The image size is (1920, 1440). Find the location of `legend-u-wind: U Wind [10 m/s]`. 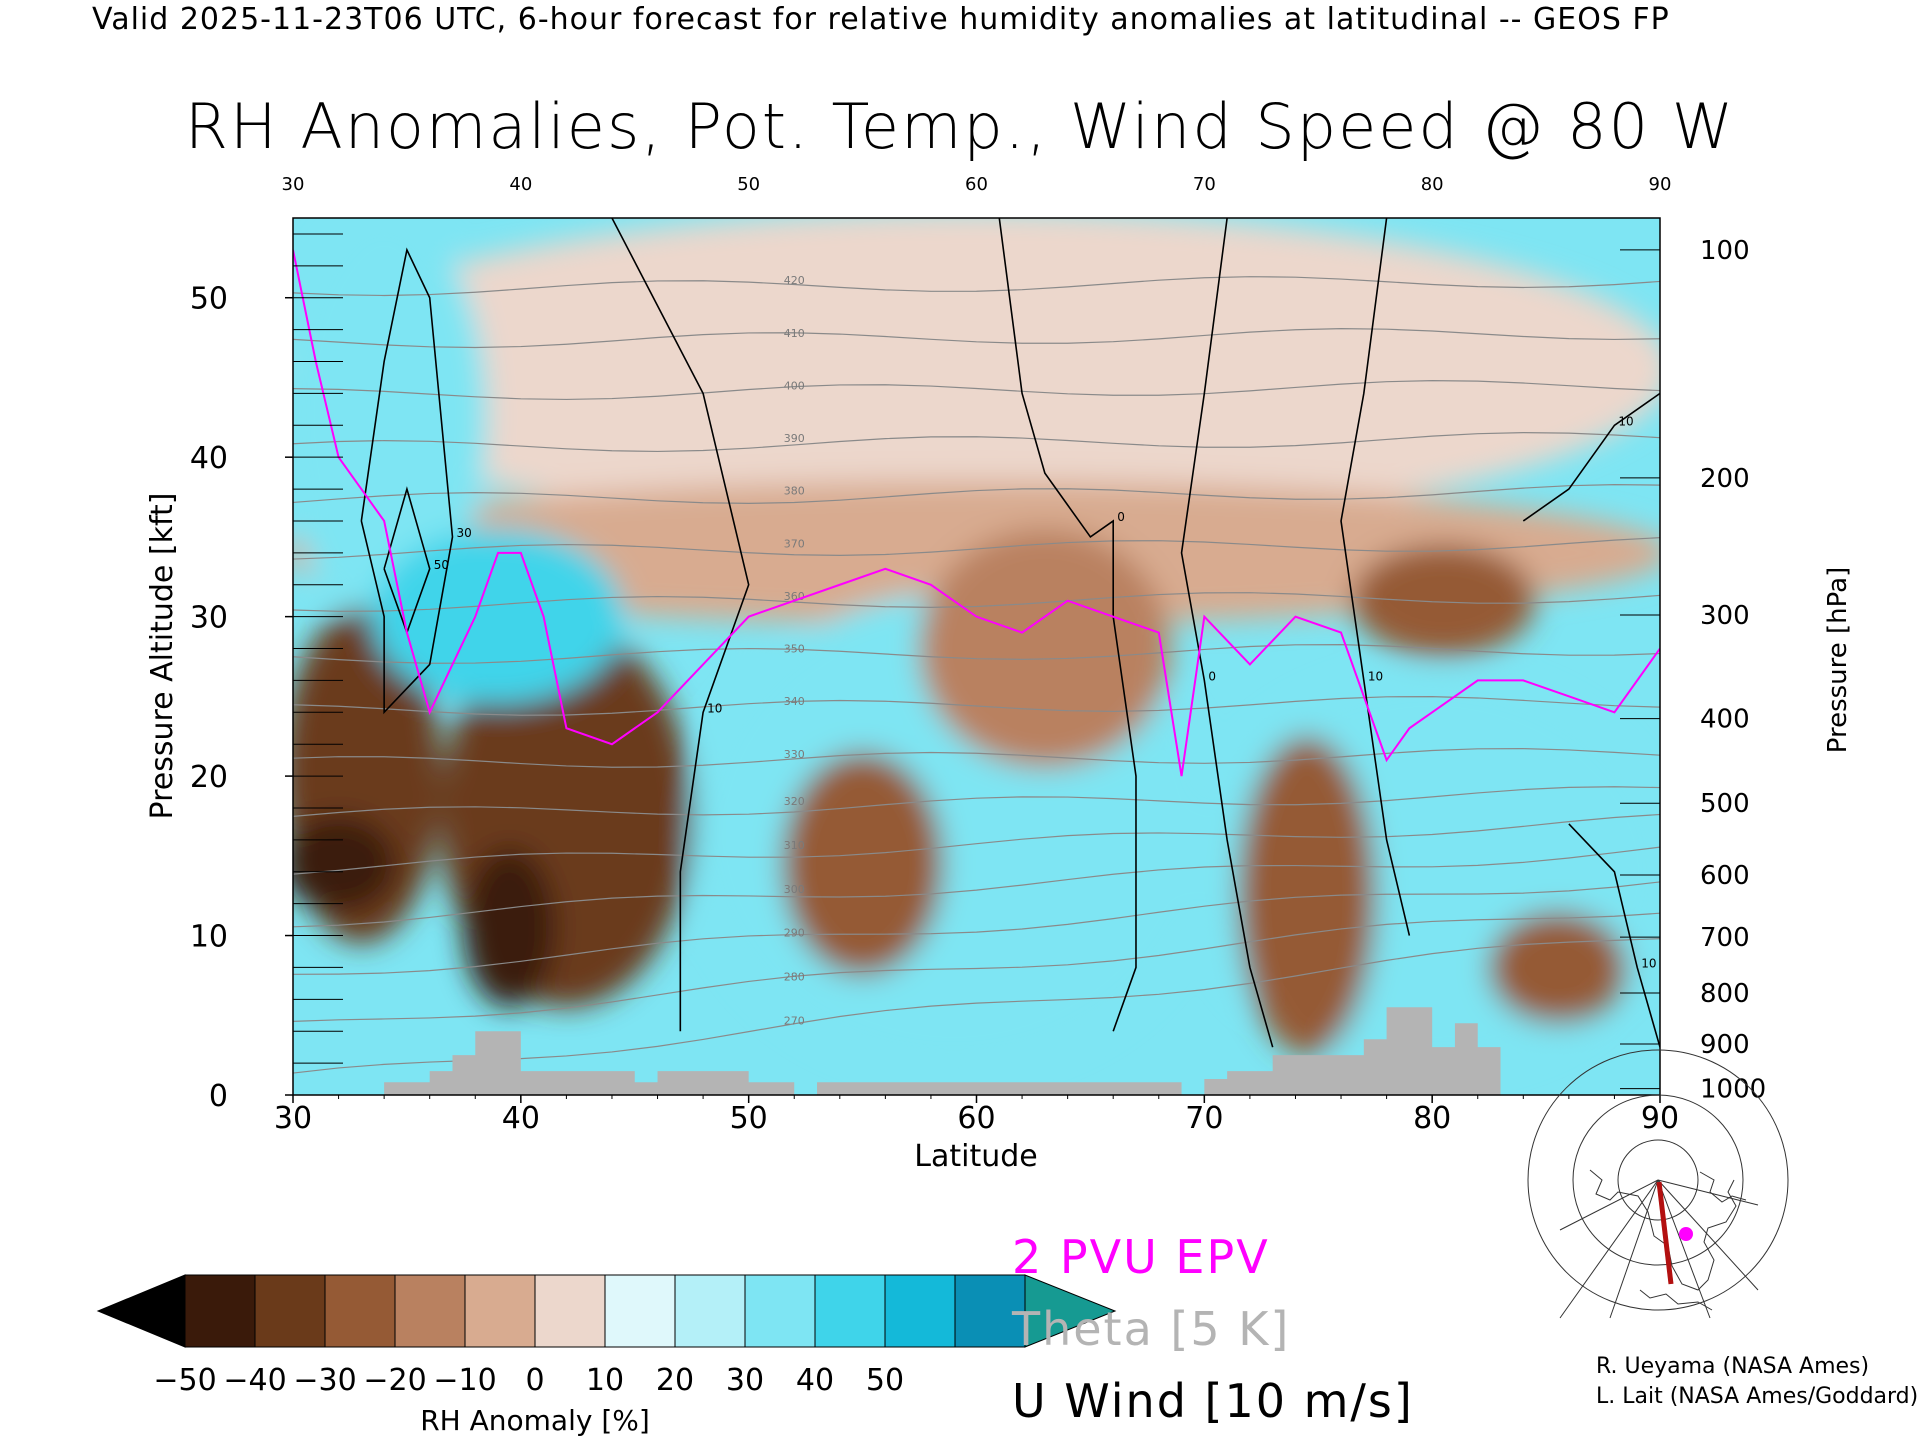

legend-u-wind: U Wind [10 m/s] is located at coordinates (1213, 1401).